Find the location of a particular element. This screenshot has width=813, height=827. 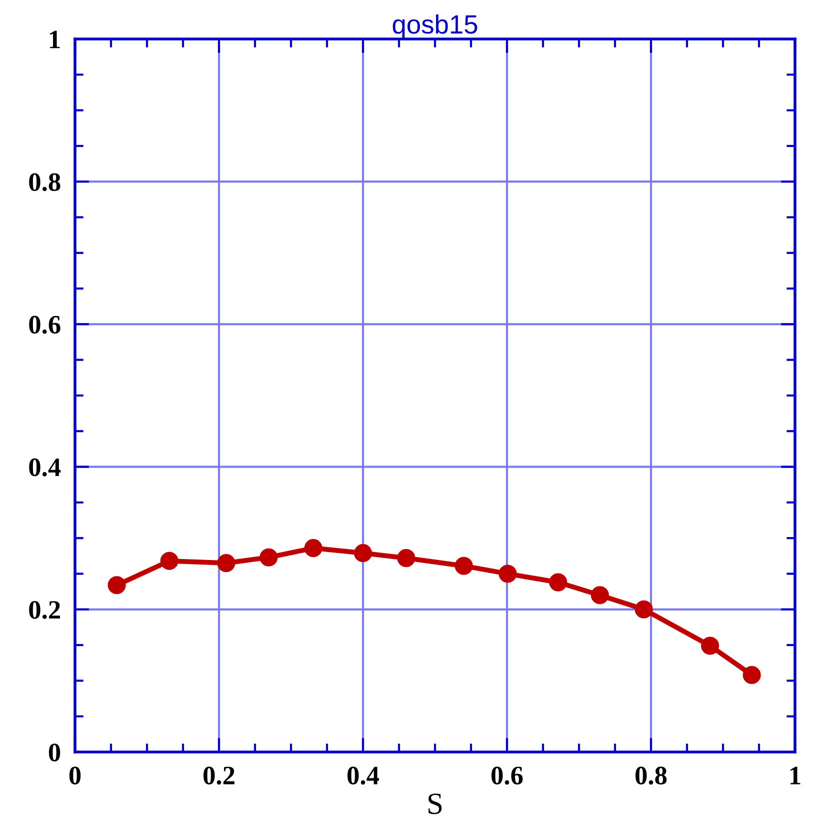

x-axis-title: S is located at coordinates (435, 804).